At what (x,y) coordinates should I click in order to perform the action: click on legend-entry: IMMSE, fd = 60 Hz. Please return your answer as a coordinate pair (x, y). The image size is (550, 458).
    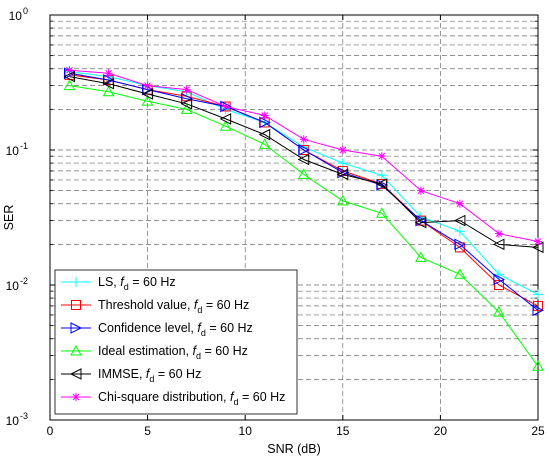
    Looking at the image, I should click on (131, 375).